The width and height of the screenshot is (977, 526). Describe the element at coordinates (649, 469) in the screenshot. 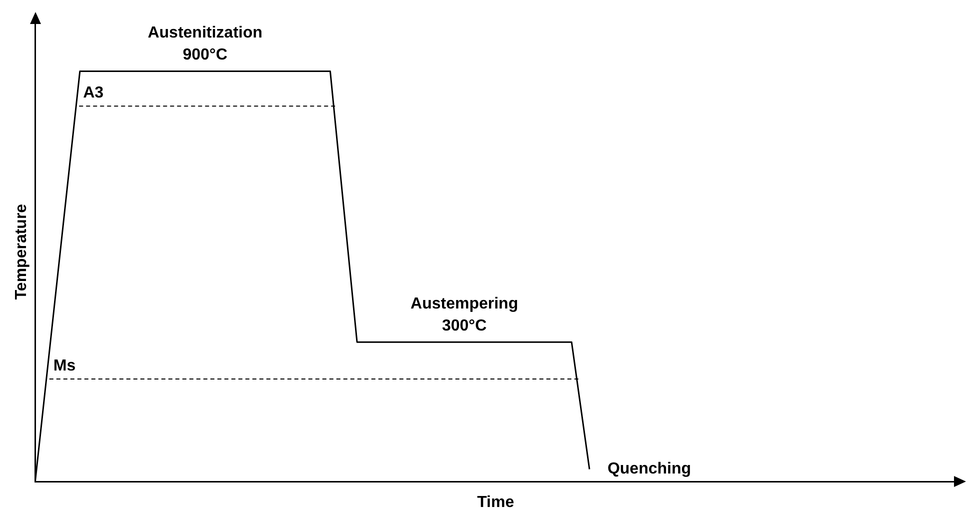

I see `annotation: Quenching` at that location.